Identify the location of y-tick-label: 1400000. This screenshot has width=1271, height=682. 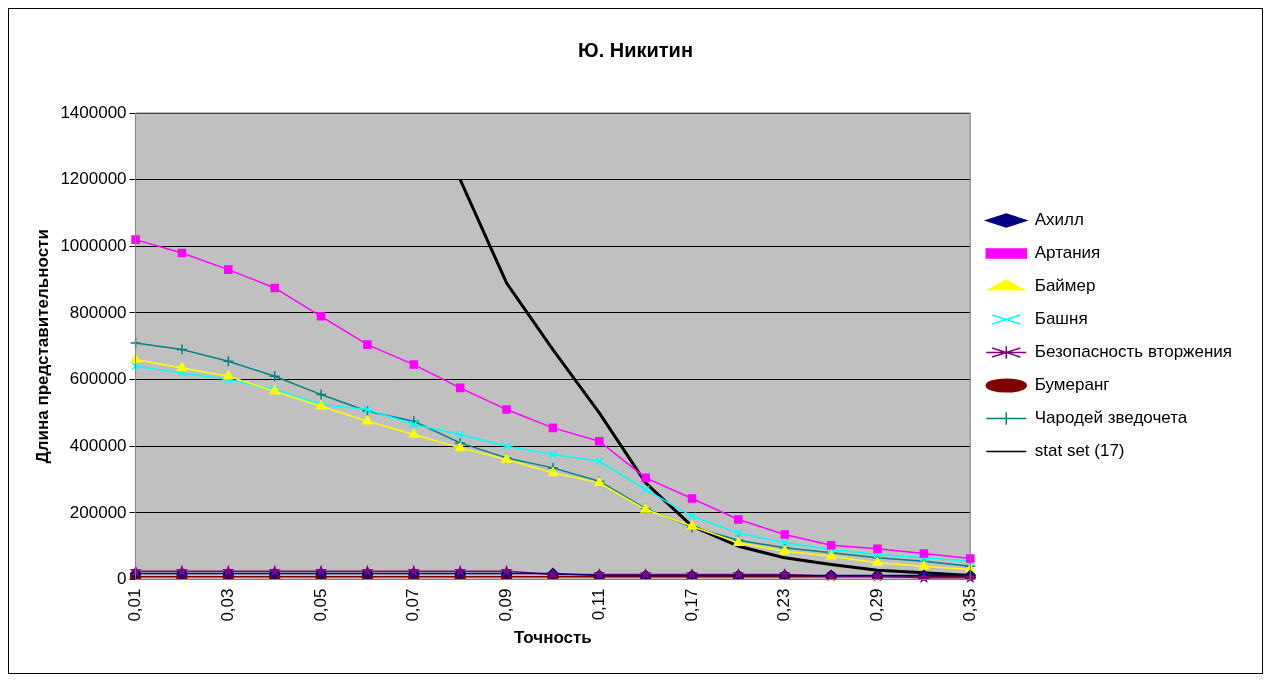
(93, 112).